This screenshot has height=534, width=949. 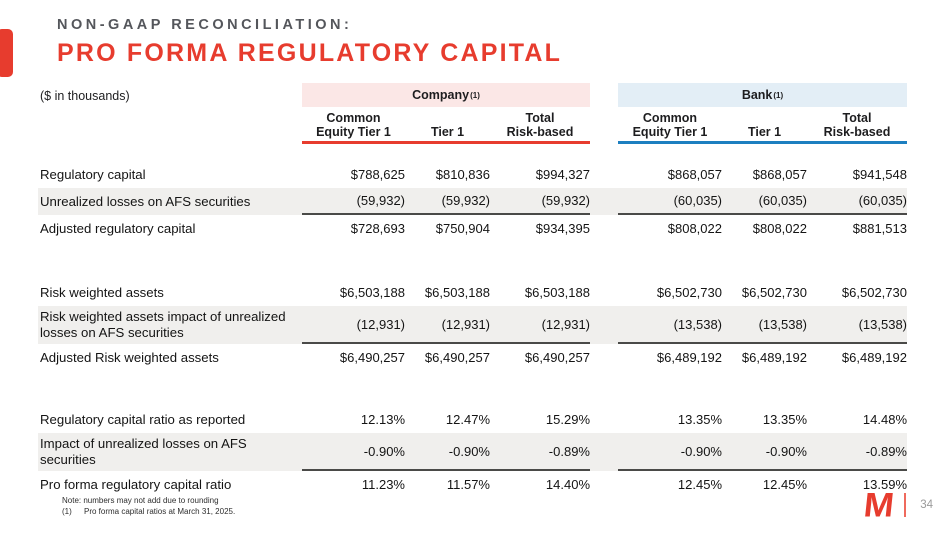 What do you see at coordinates (136, 484) in the screenshot?
I see `row-label: Pro forma regulatory capital ratio` at bounding box center [136, 484].